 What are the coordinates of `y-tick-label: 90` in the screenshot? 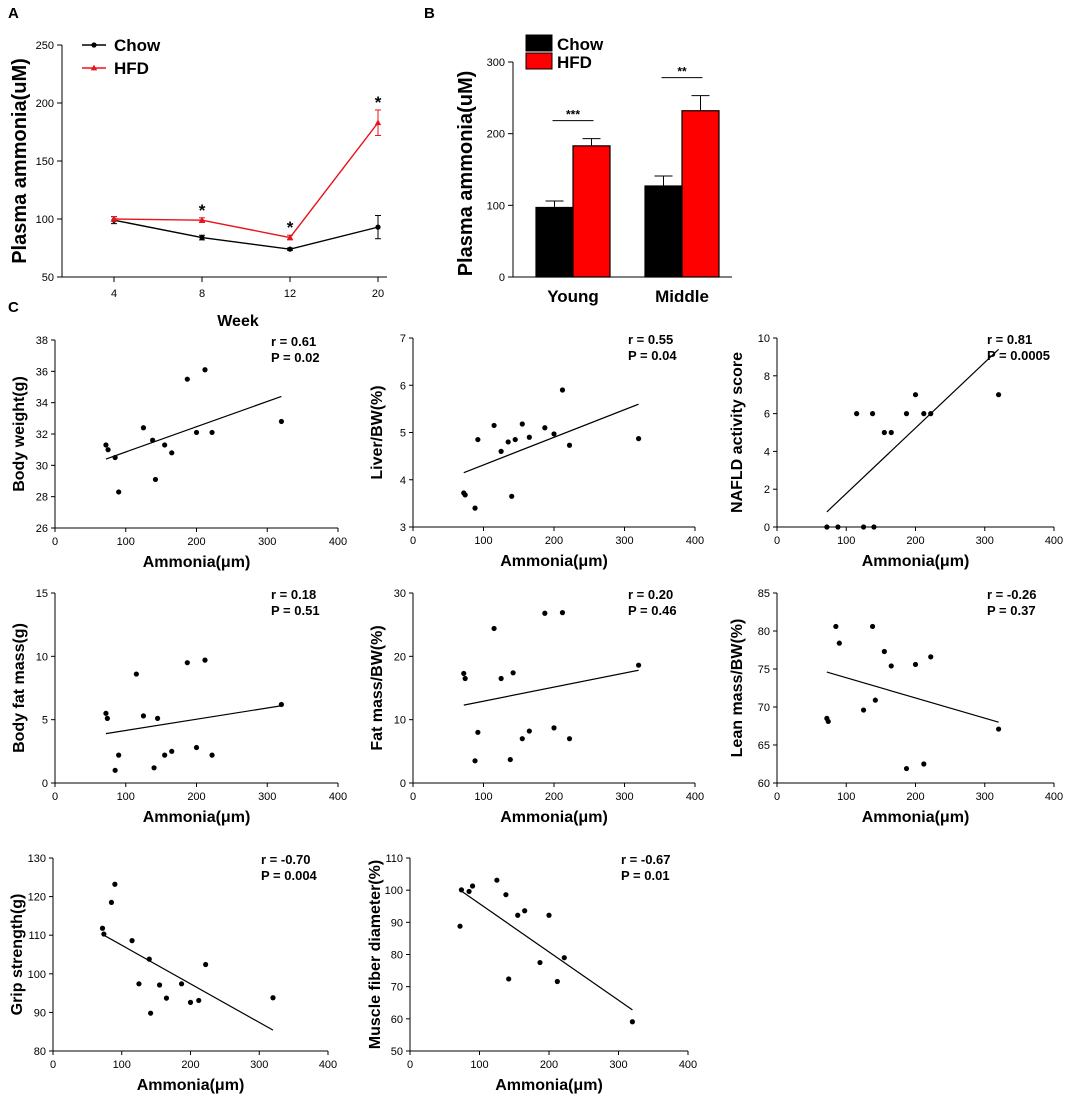 It's located at (40, 1013).